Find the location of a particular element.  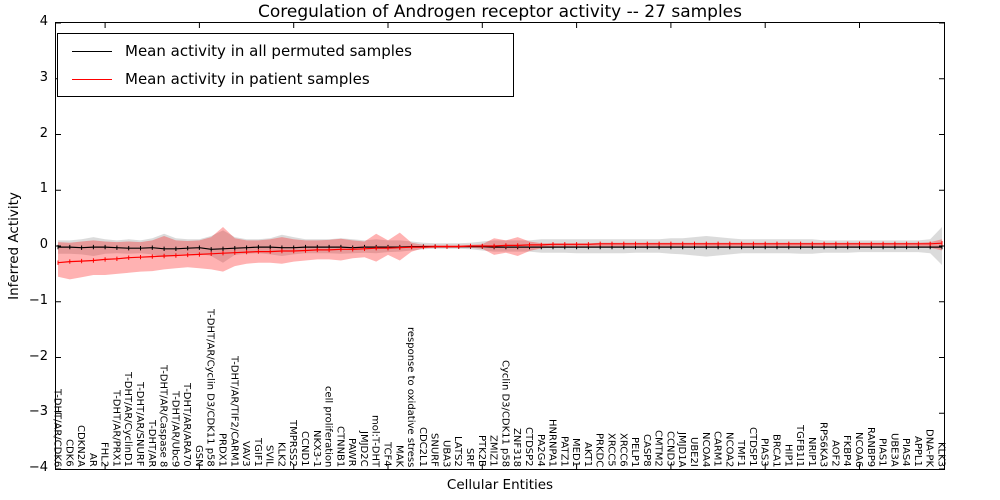

x-tick-label: APPL1 is located at coordinates (917, 451).